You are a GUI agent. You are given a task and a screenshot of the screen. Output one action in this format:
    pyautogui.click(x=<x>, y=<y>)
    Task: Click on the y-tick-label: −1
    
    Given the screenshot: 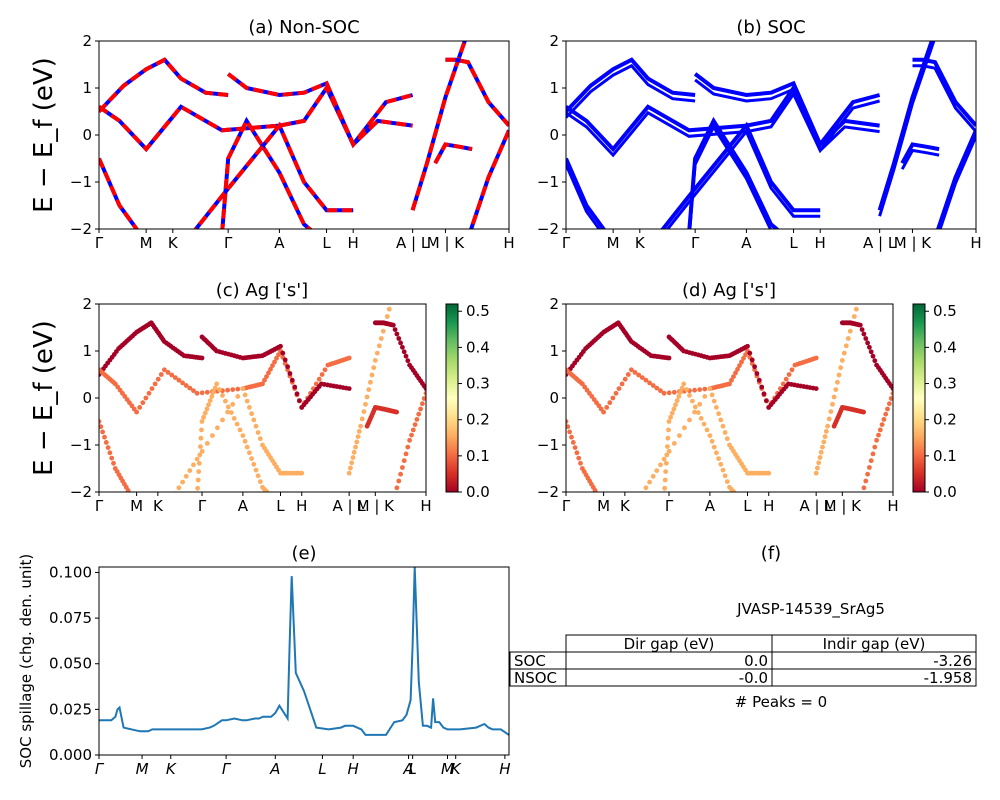 What is the action you would take?
    pyautogui.click(x=548, y=182)
    